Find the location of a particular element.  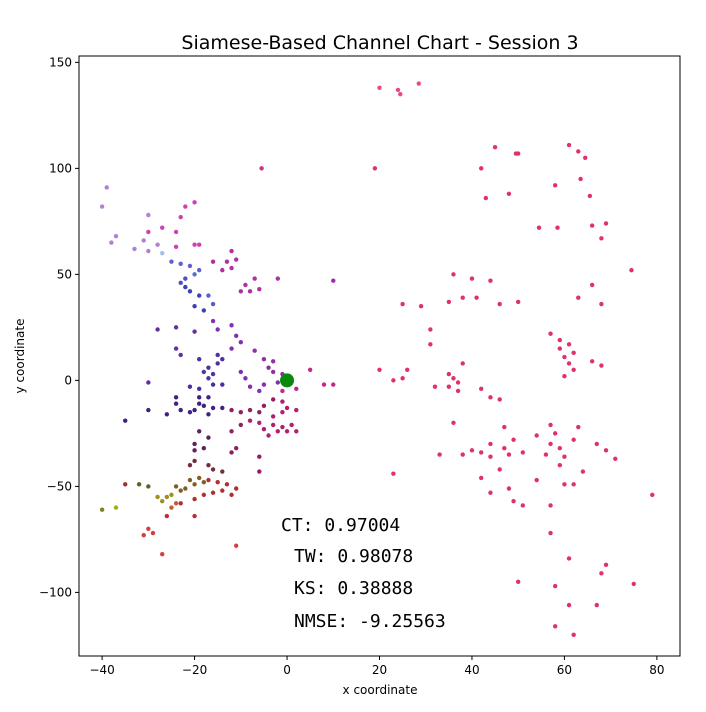

metric-ks: KS: 0.38888 is located at coordinates (353, 588).